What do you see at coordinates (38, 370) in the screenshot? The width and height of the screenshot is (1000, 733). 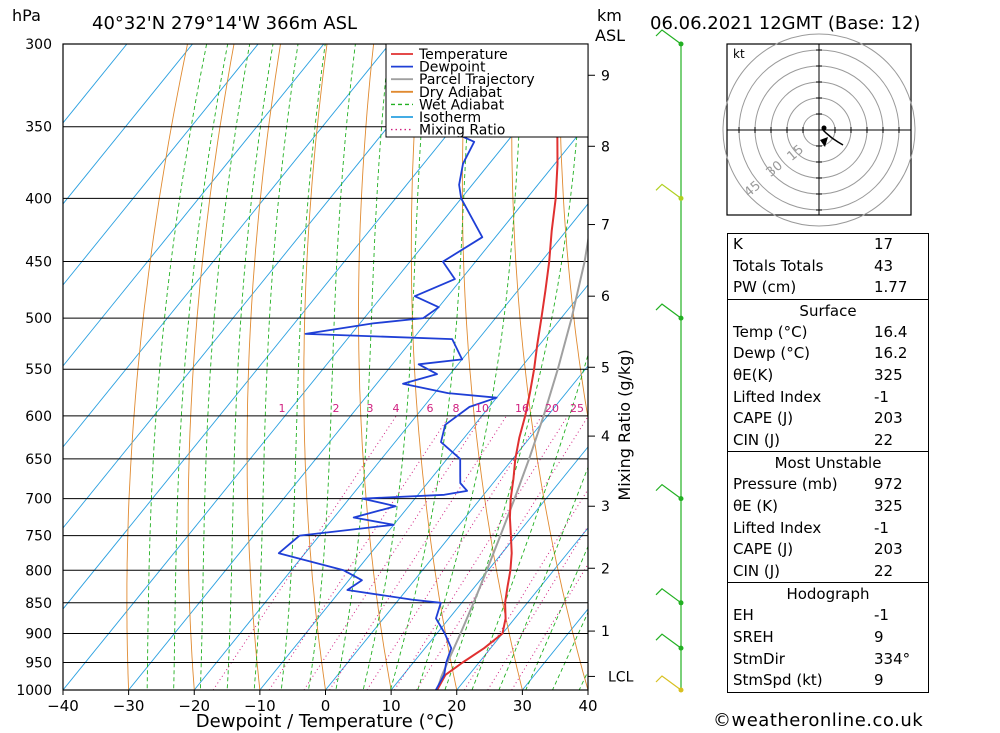 I see `pressure-tick-label: 550` at bounding box center [38, 370].